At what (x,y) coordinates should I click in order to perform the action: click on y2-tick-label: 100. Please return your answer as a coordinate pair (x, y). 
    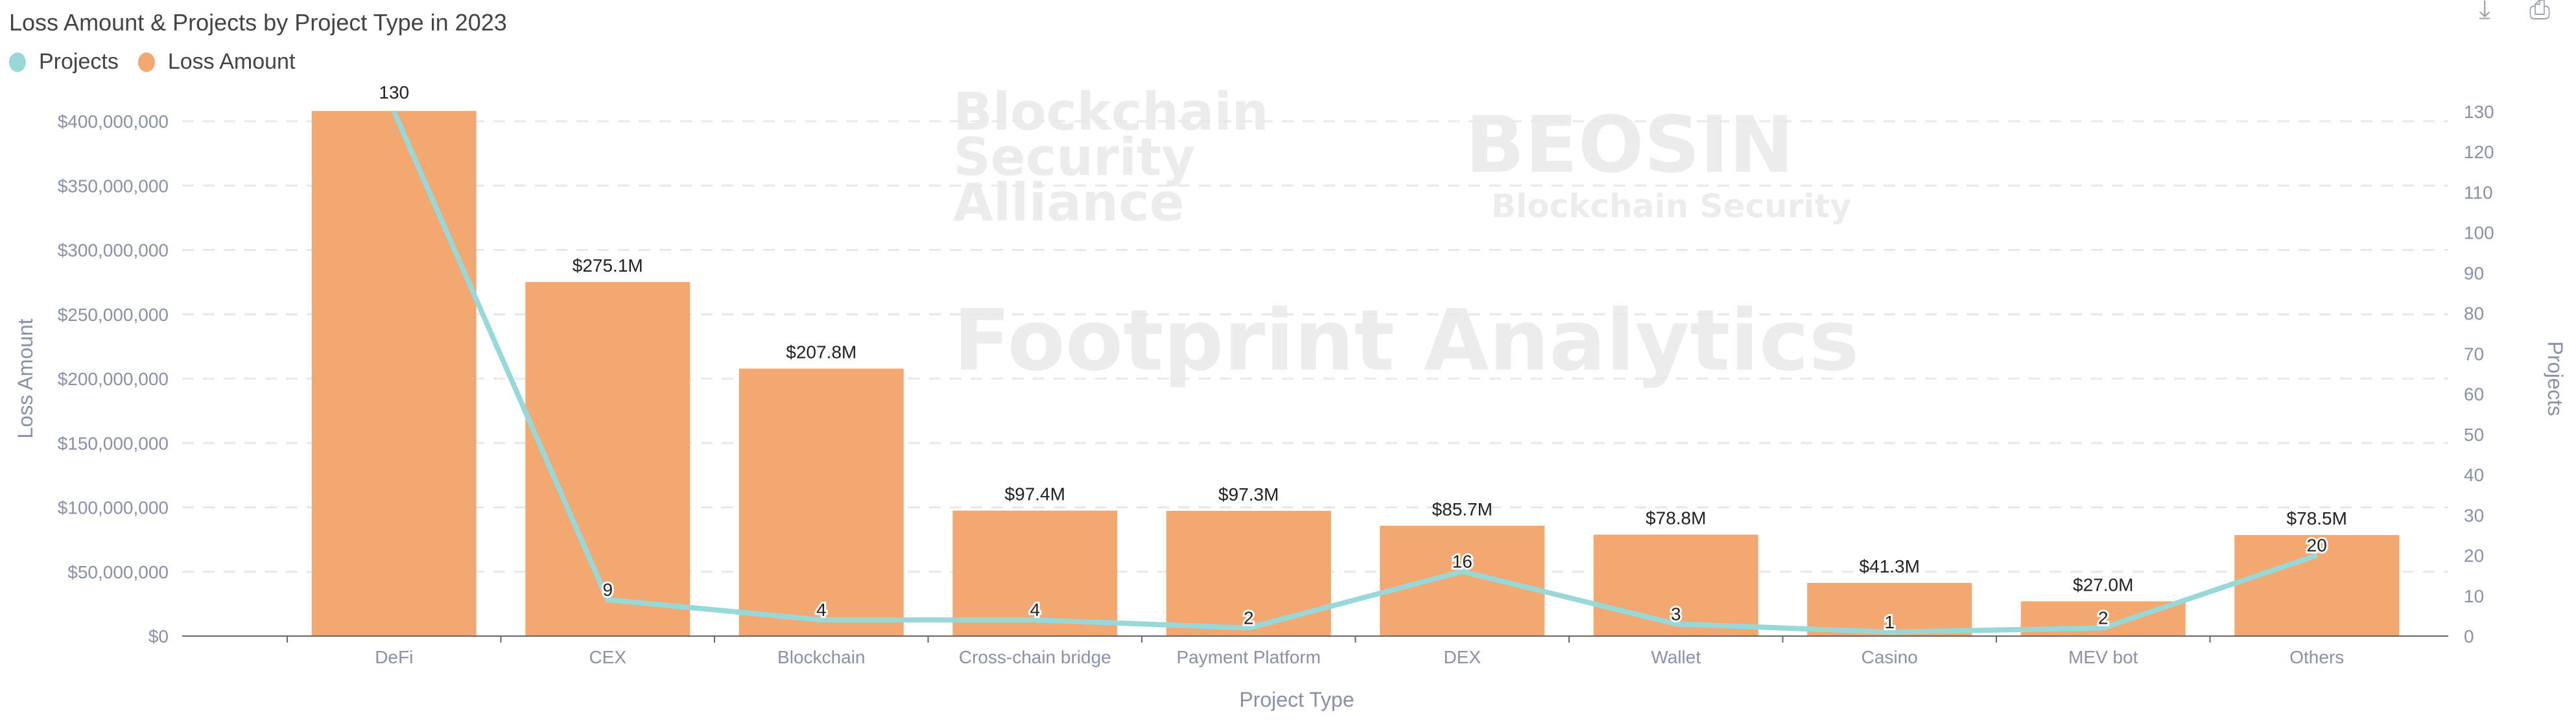
    Looking at the image, I should click on (2479, 233).